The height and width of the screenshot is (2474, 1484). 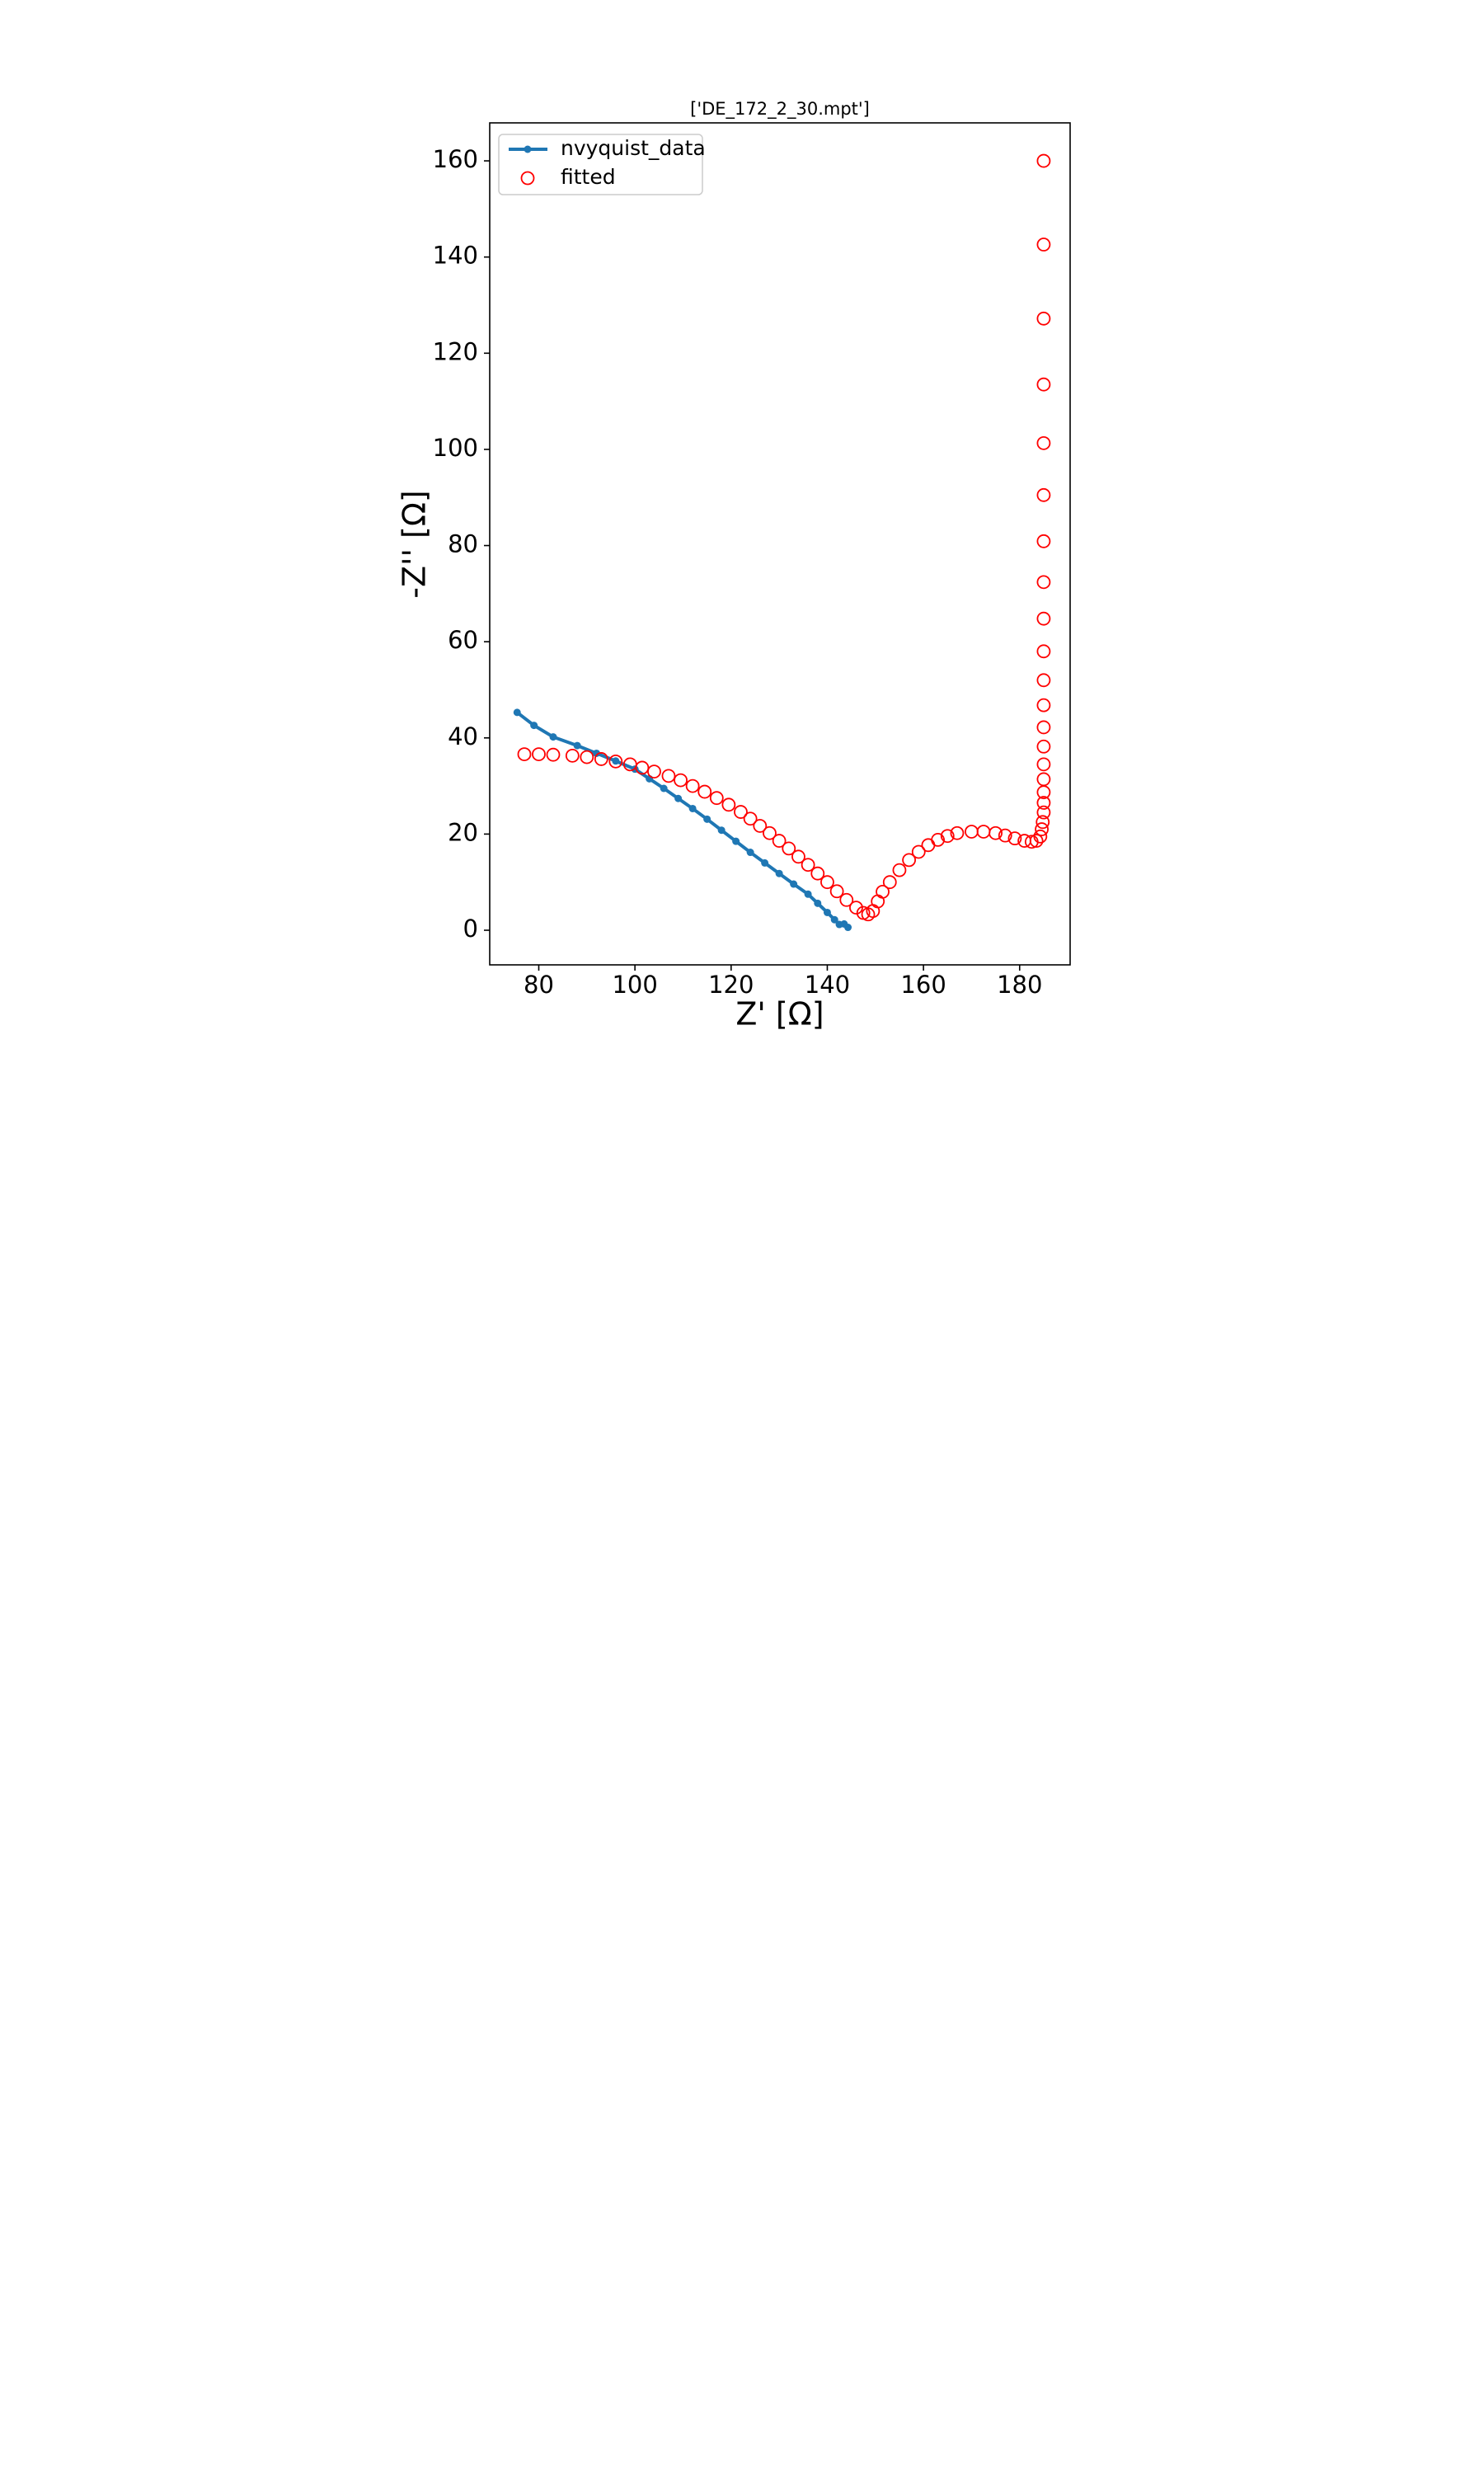 What do you see at coordinates (455, 256) in the screenshot?
I see `y-tick-label: 140` at bounding box center [455, 256].